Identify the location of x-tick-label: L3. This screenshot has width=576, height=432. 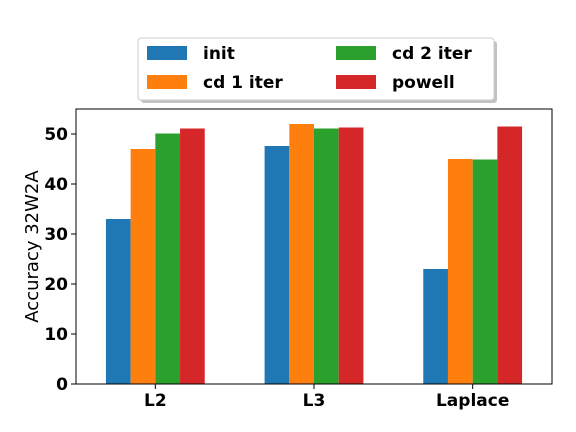
(314, 401).